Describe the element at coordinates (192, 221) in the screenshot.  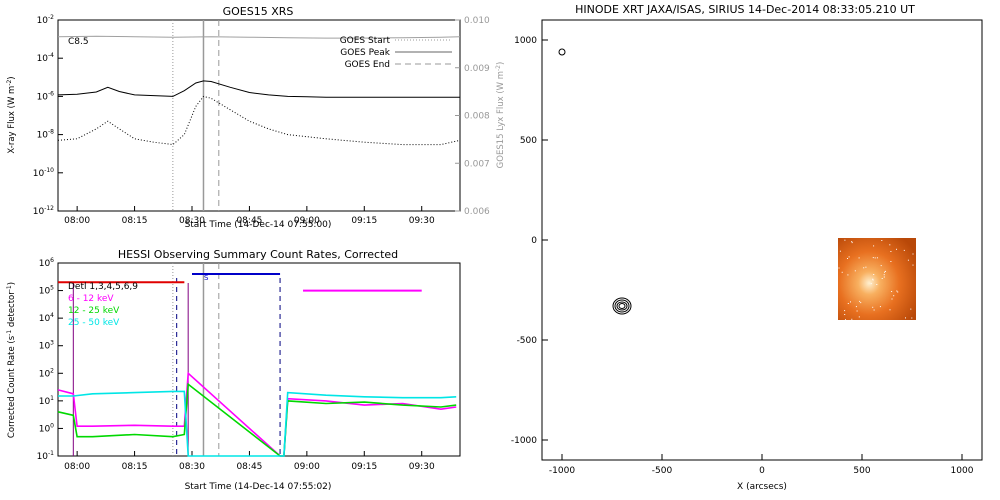
I see `goes-x-tick-label: 08:30` at that location.